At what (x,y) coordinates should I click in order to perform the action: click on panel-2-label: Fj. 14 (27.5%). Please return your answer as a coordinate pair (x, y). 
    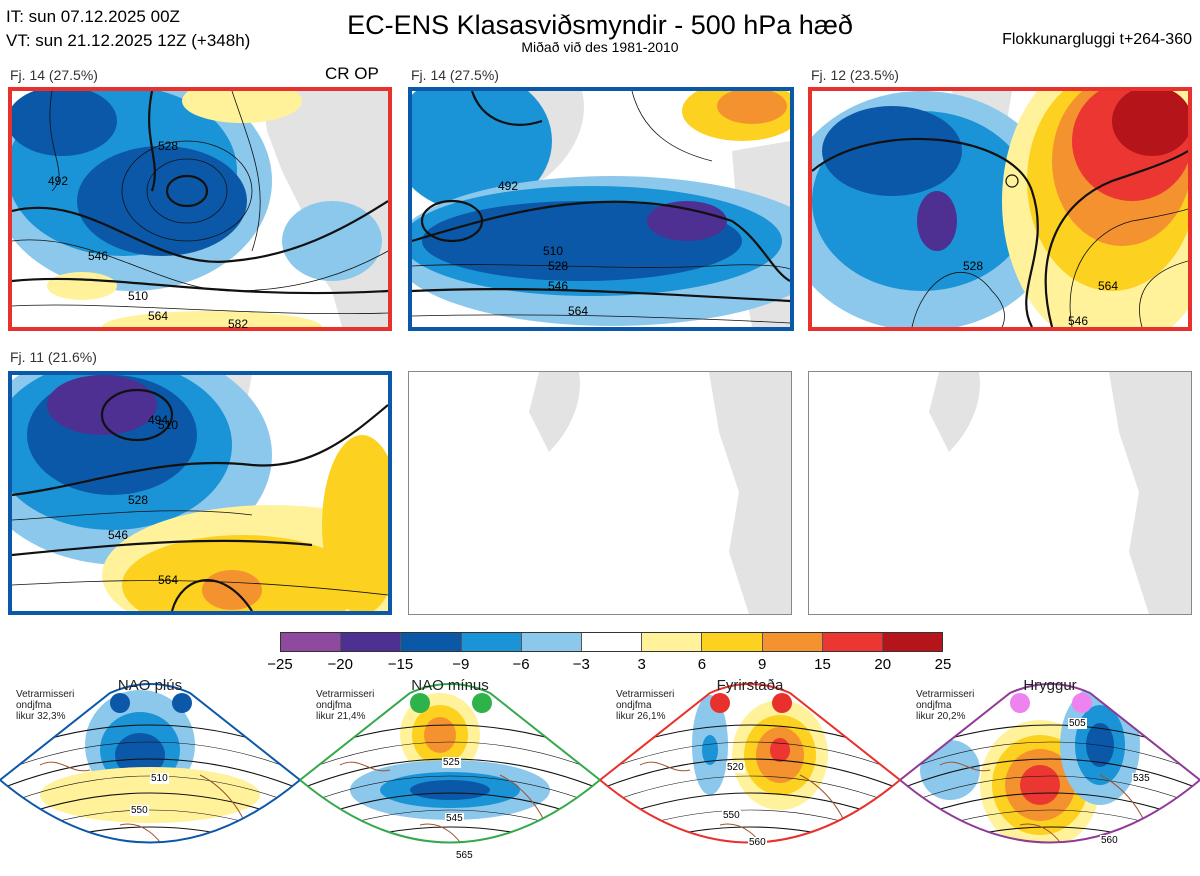
    Looking at the image, I should click on (455, 75).